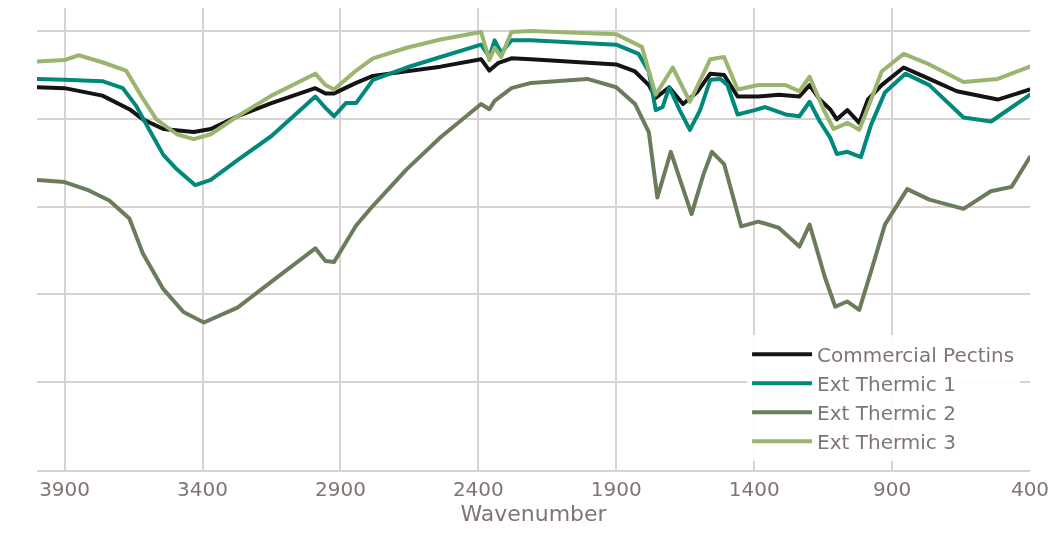  What do you see at coordinates (1030, 489) in the screenshot?
I see `x-tick-label: 400` at bounding box center [1030, 489].